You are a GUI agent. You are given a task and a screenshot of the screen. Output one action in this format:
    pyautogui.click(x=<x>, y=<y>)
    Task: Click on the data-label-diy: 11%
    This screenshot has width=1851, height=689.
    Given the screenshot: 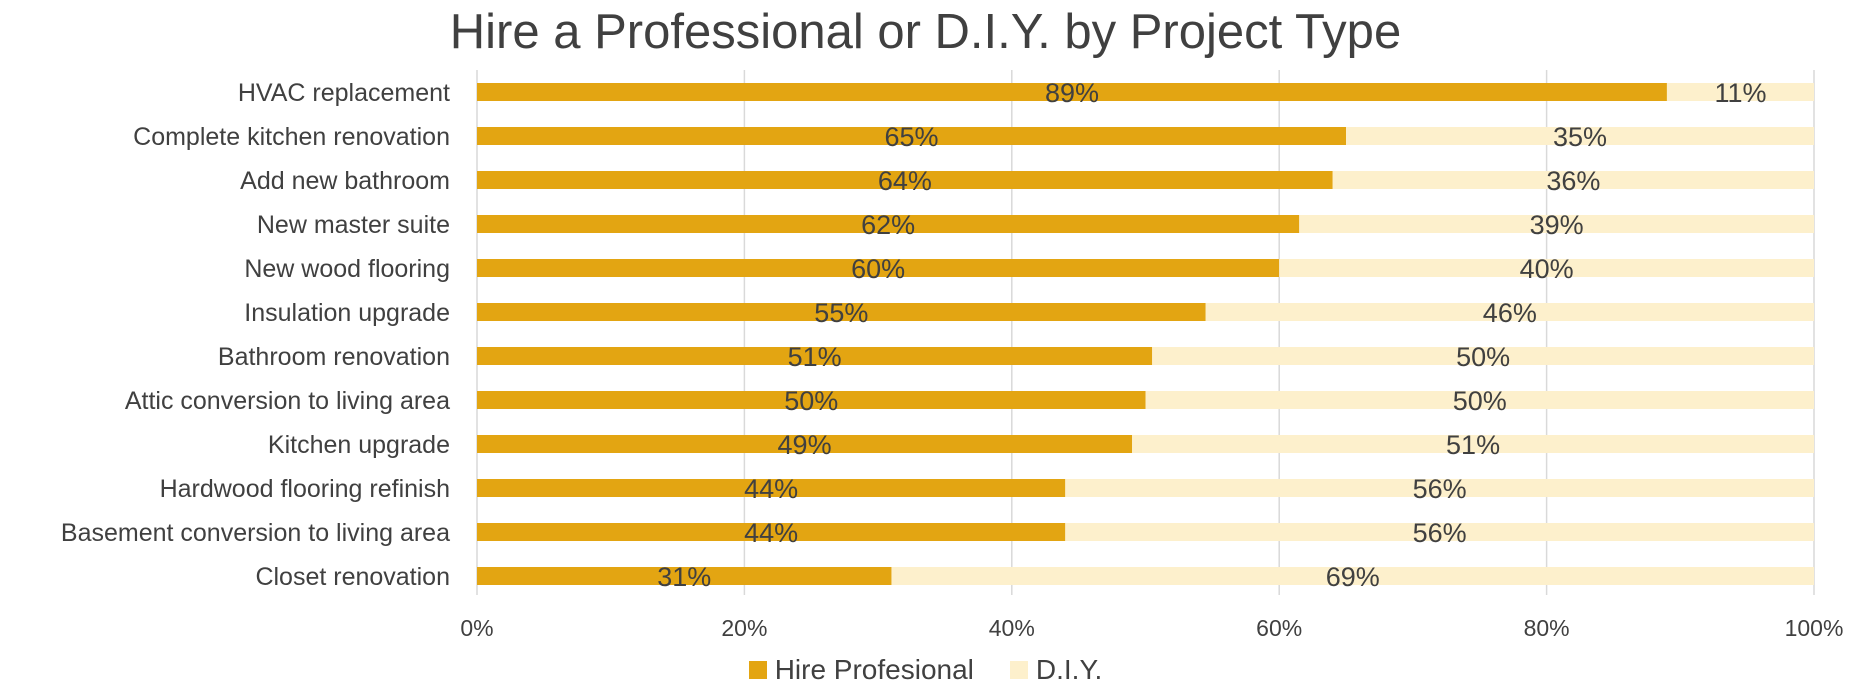 What is the action you would take?
    pyautogui.click(x=1740, y=93)
    